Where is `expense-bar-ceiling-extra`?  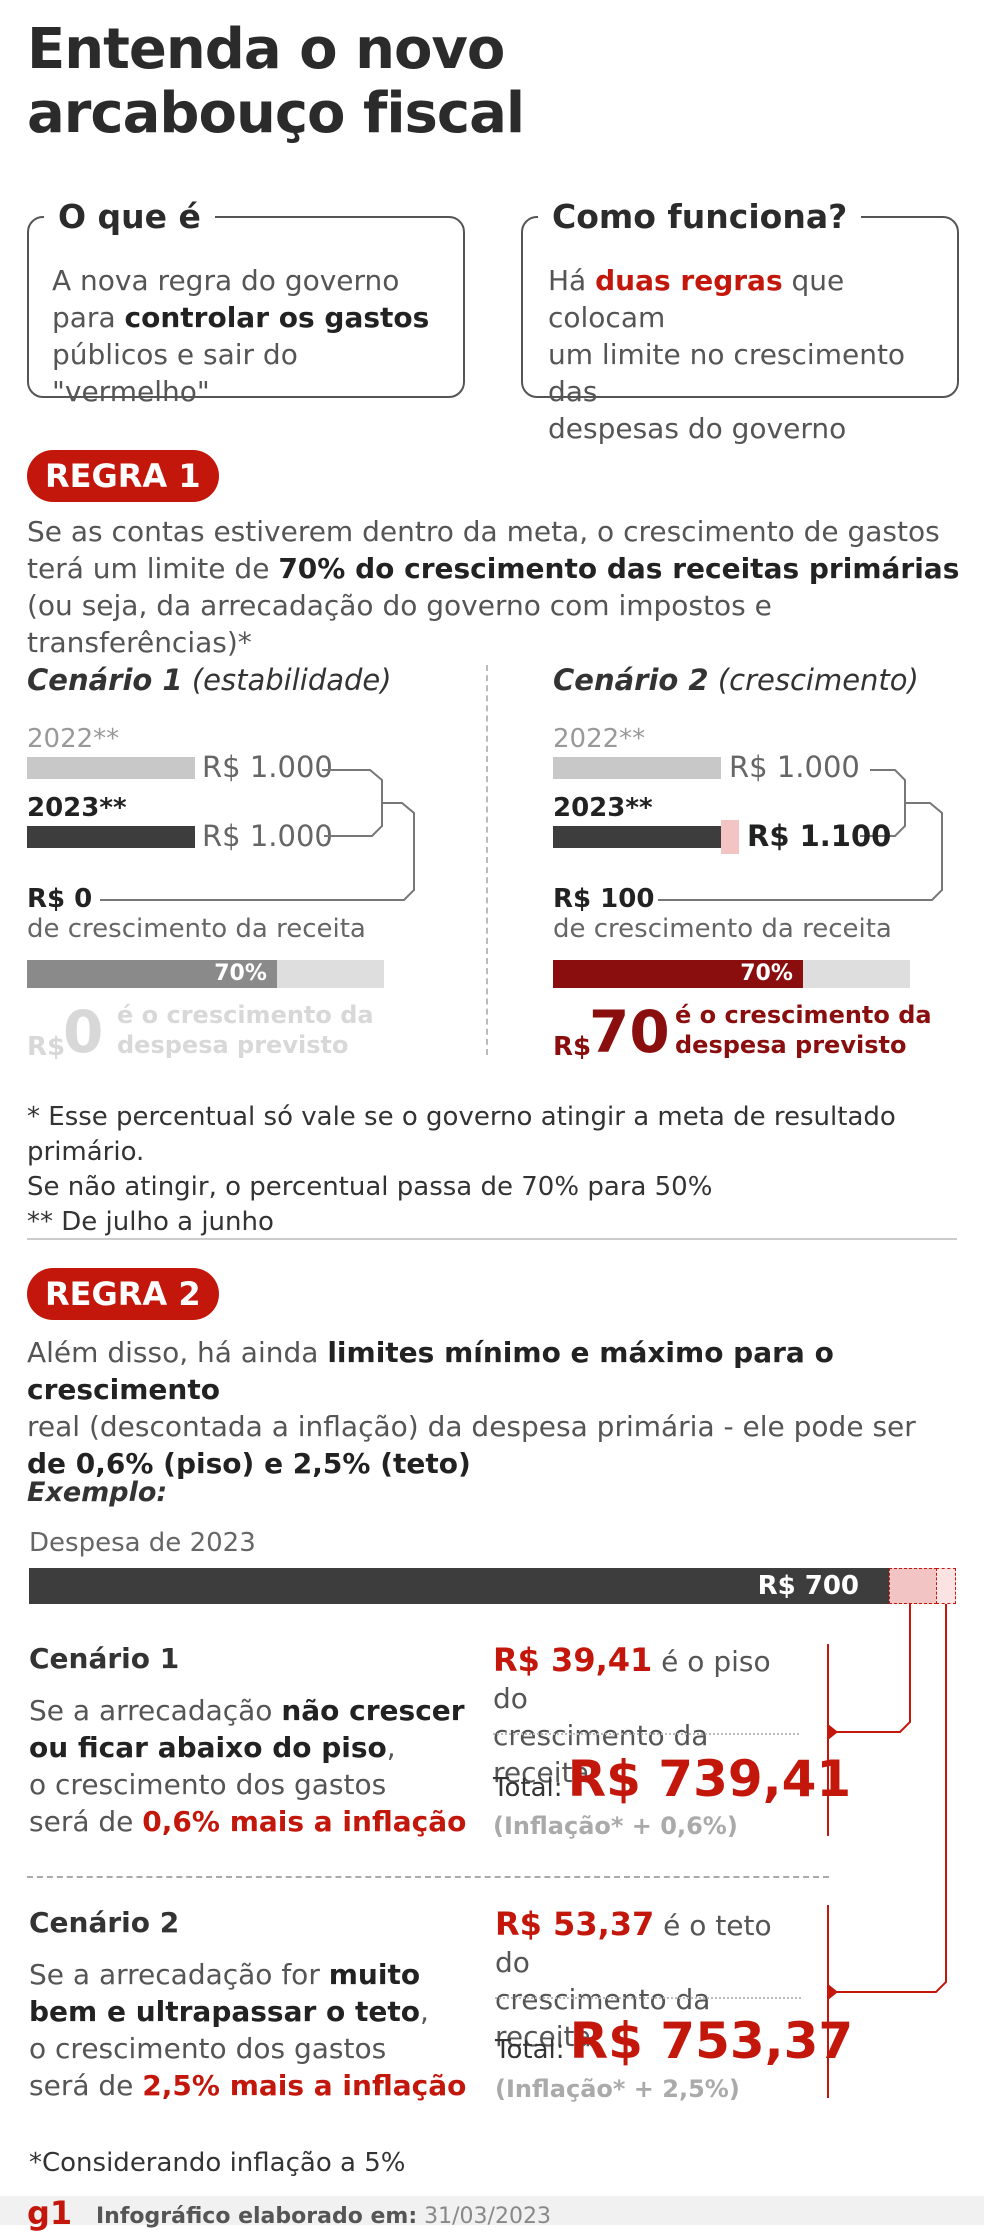
expense-bar-ceiling-extra is located at coordinates (946, 1586).